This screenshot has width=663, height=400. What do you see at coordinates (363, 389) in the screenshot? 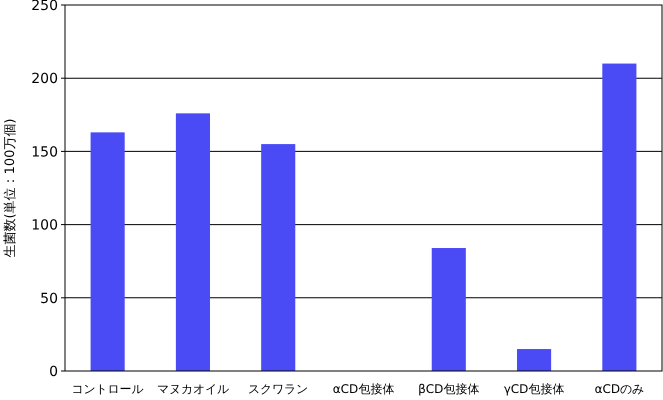
I see `x-tick-label: αCD包接体` at bounding box center [363, 389].